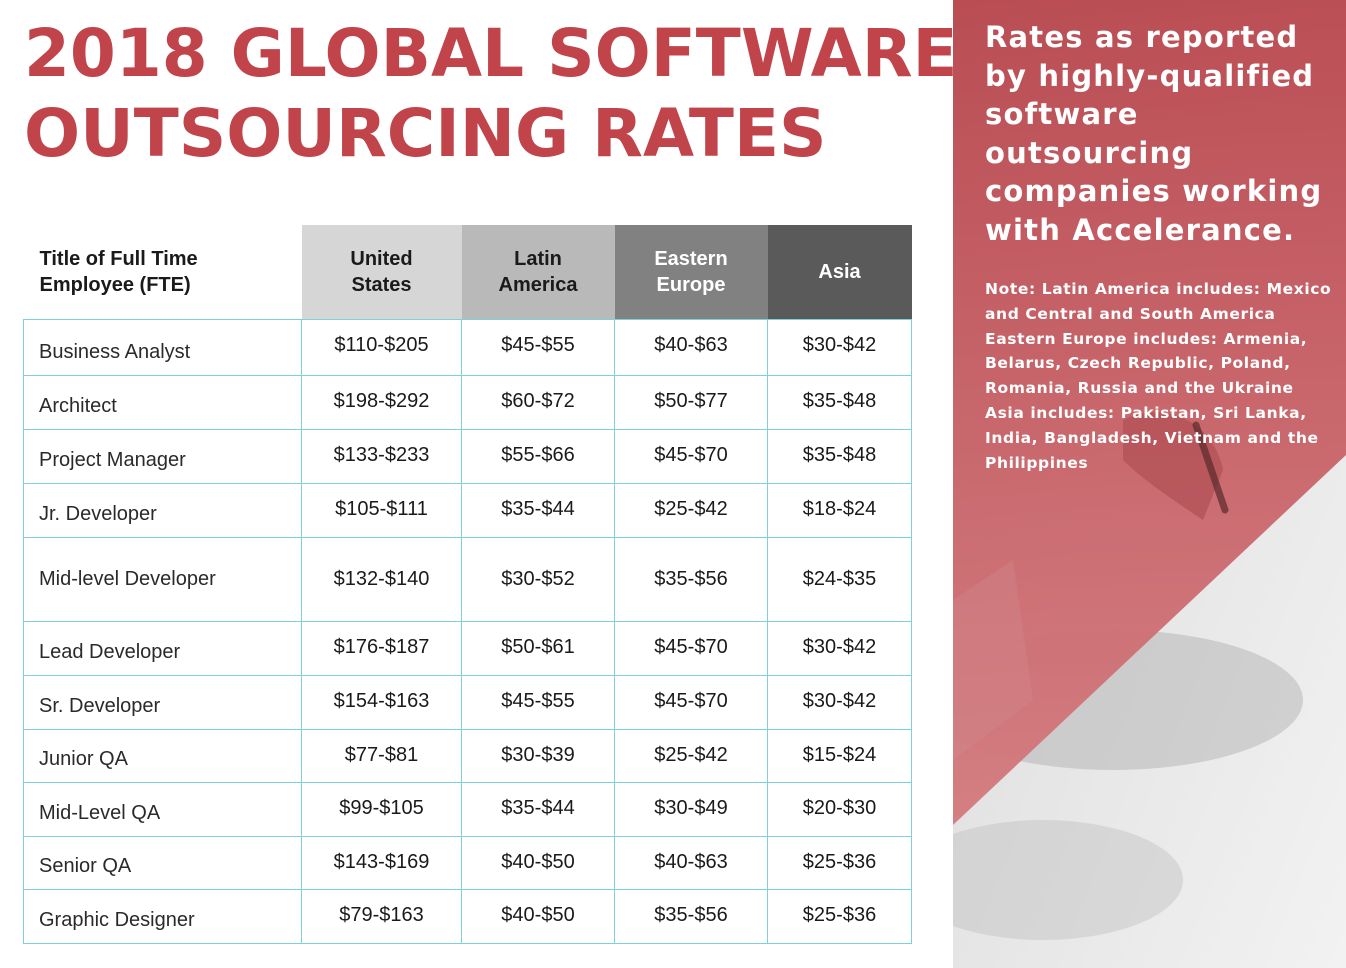  Describe the element at coordinates (538, 272) in the screenshot. I see `header-latin-america: Latin America` at that location.